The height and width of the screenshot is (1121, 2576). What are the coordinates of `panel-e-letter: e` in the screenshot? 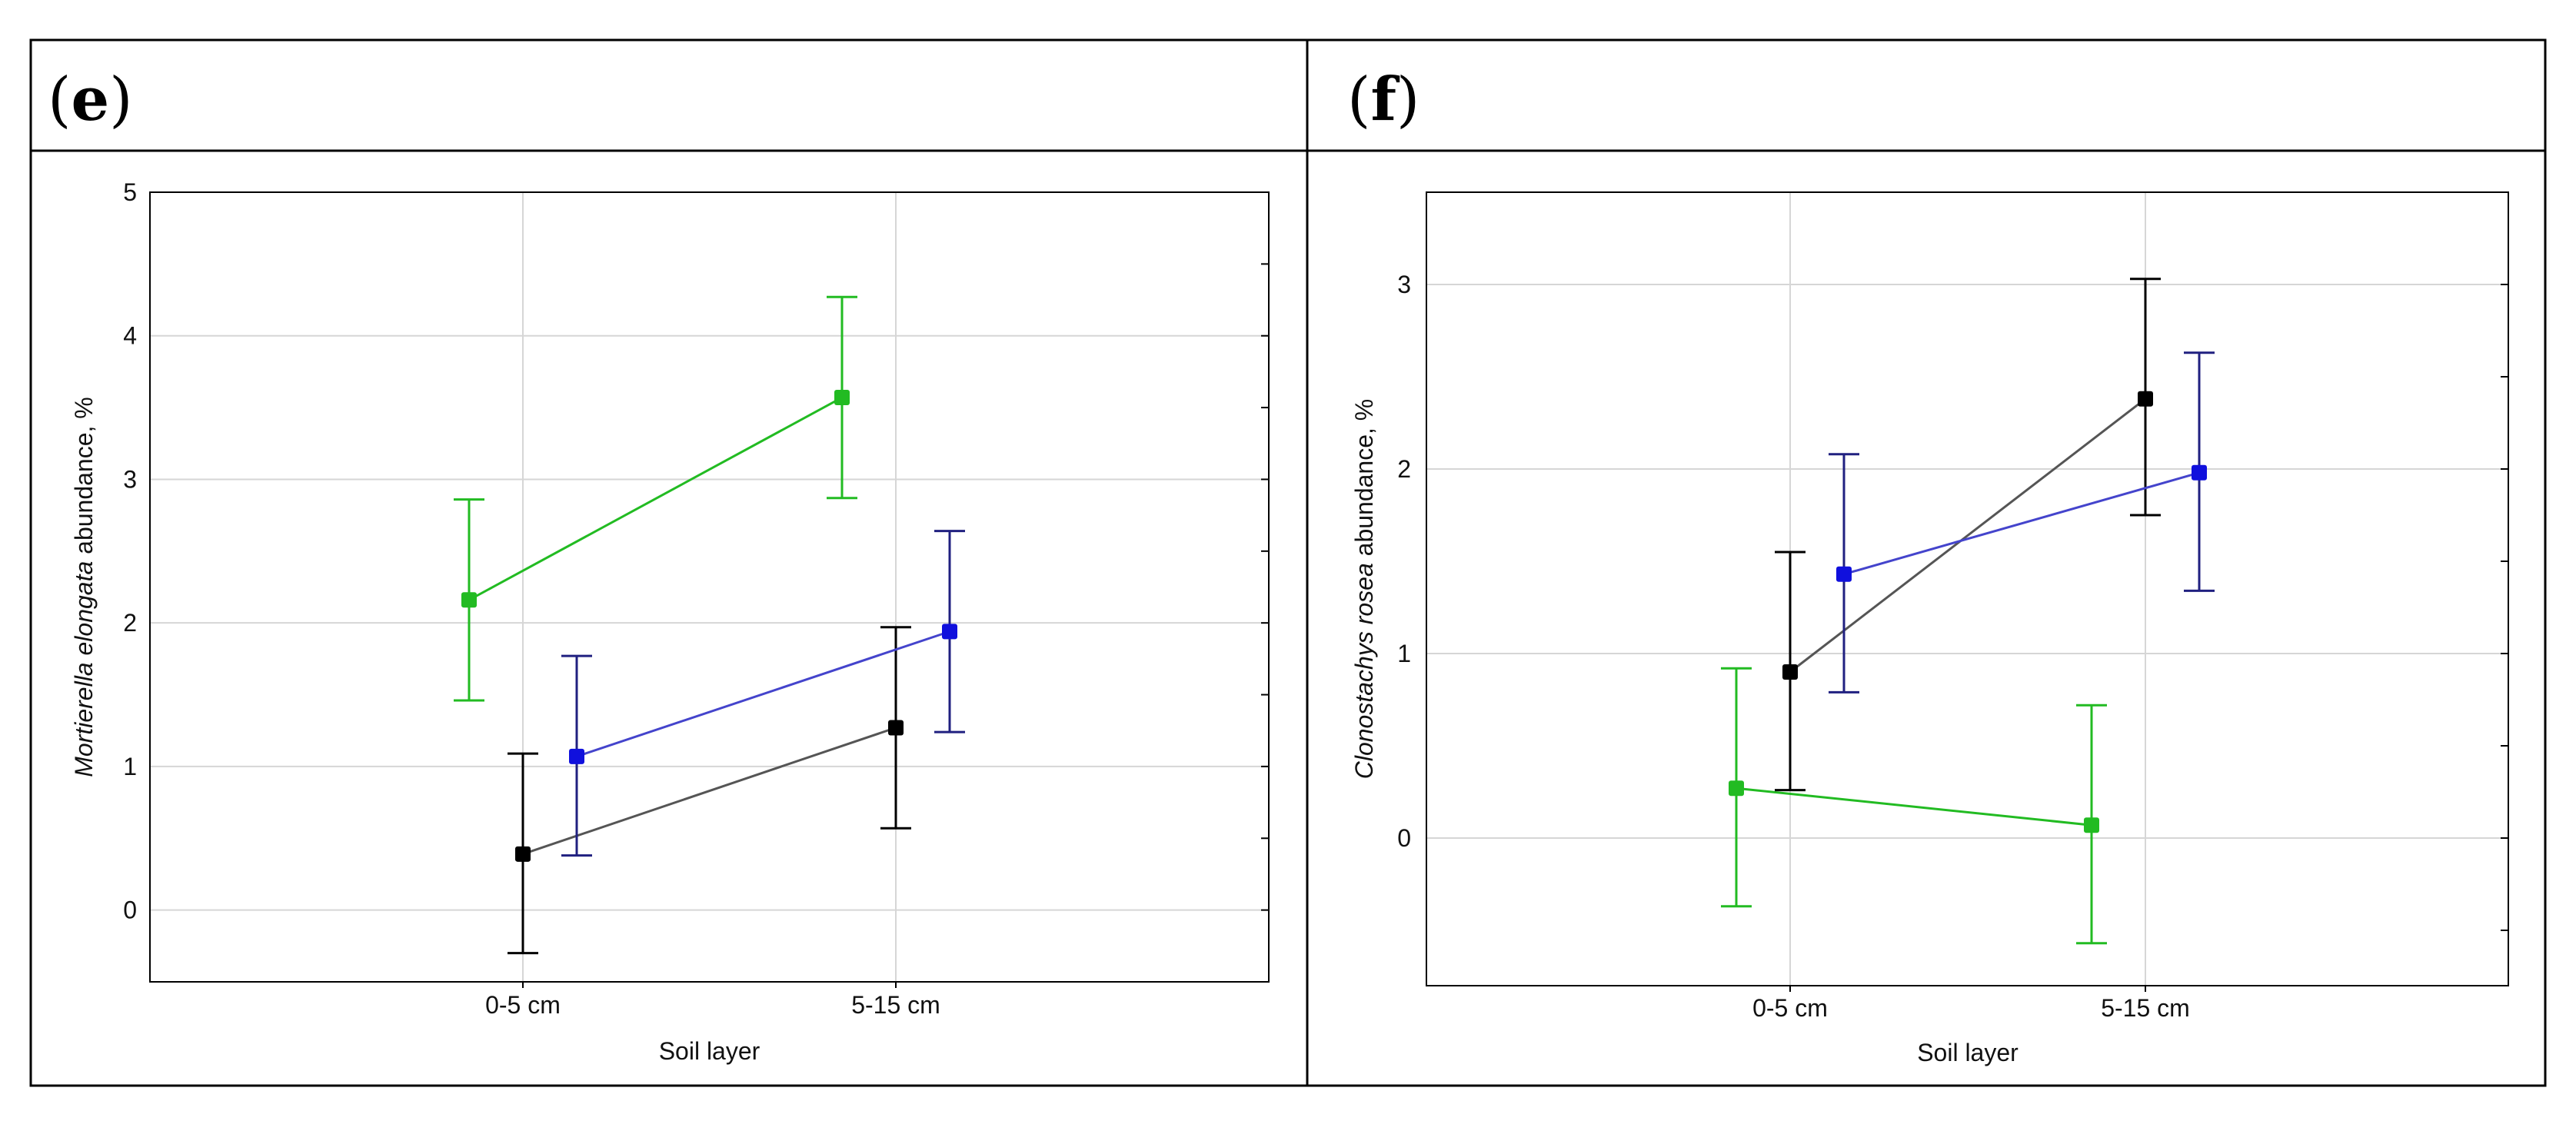 It's located at (90, 100).